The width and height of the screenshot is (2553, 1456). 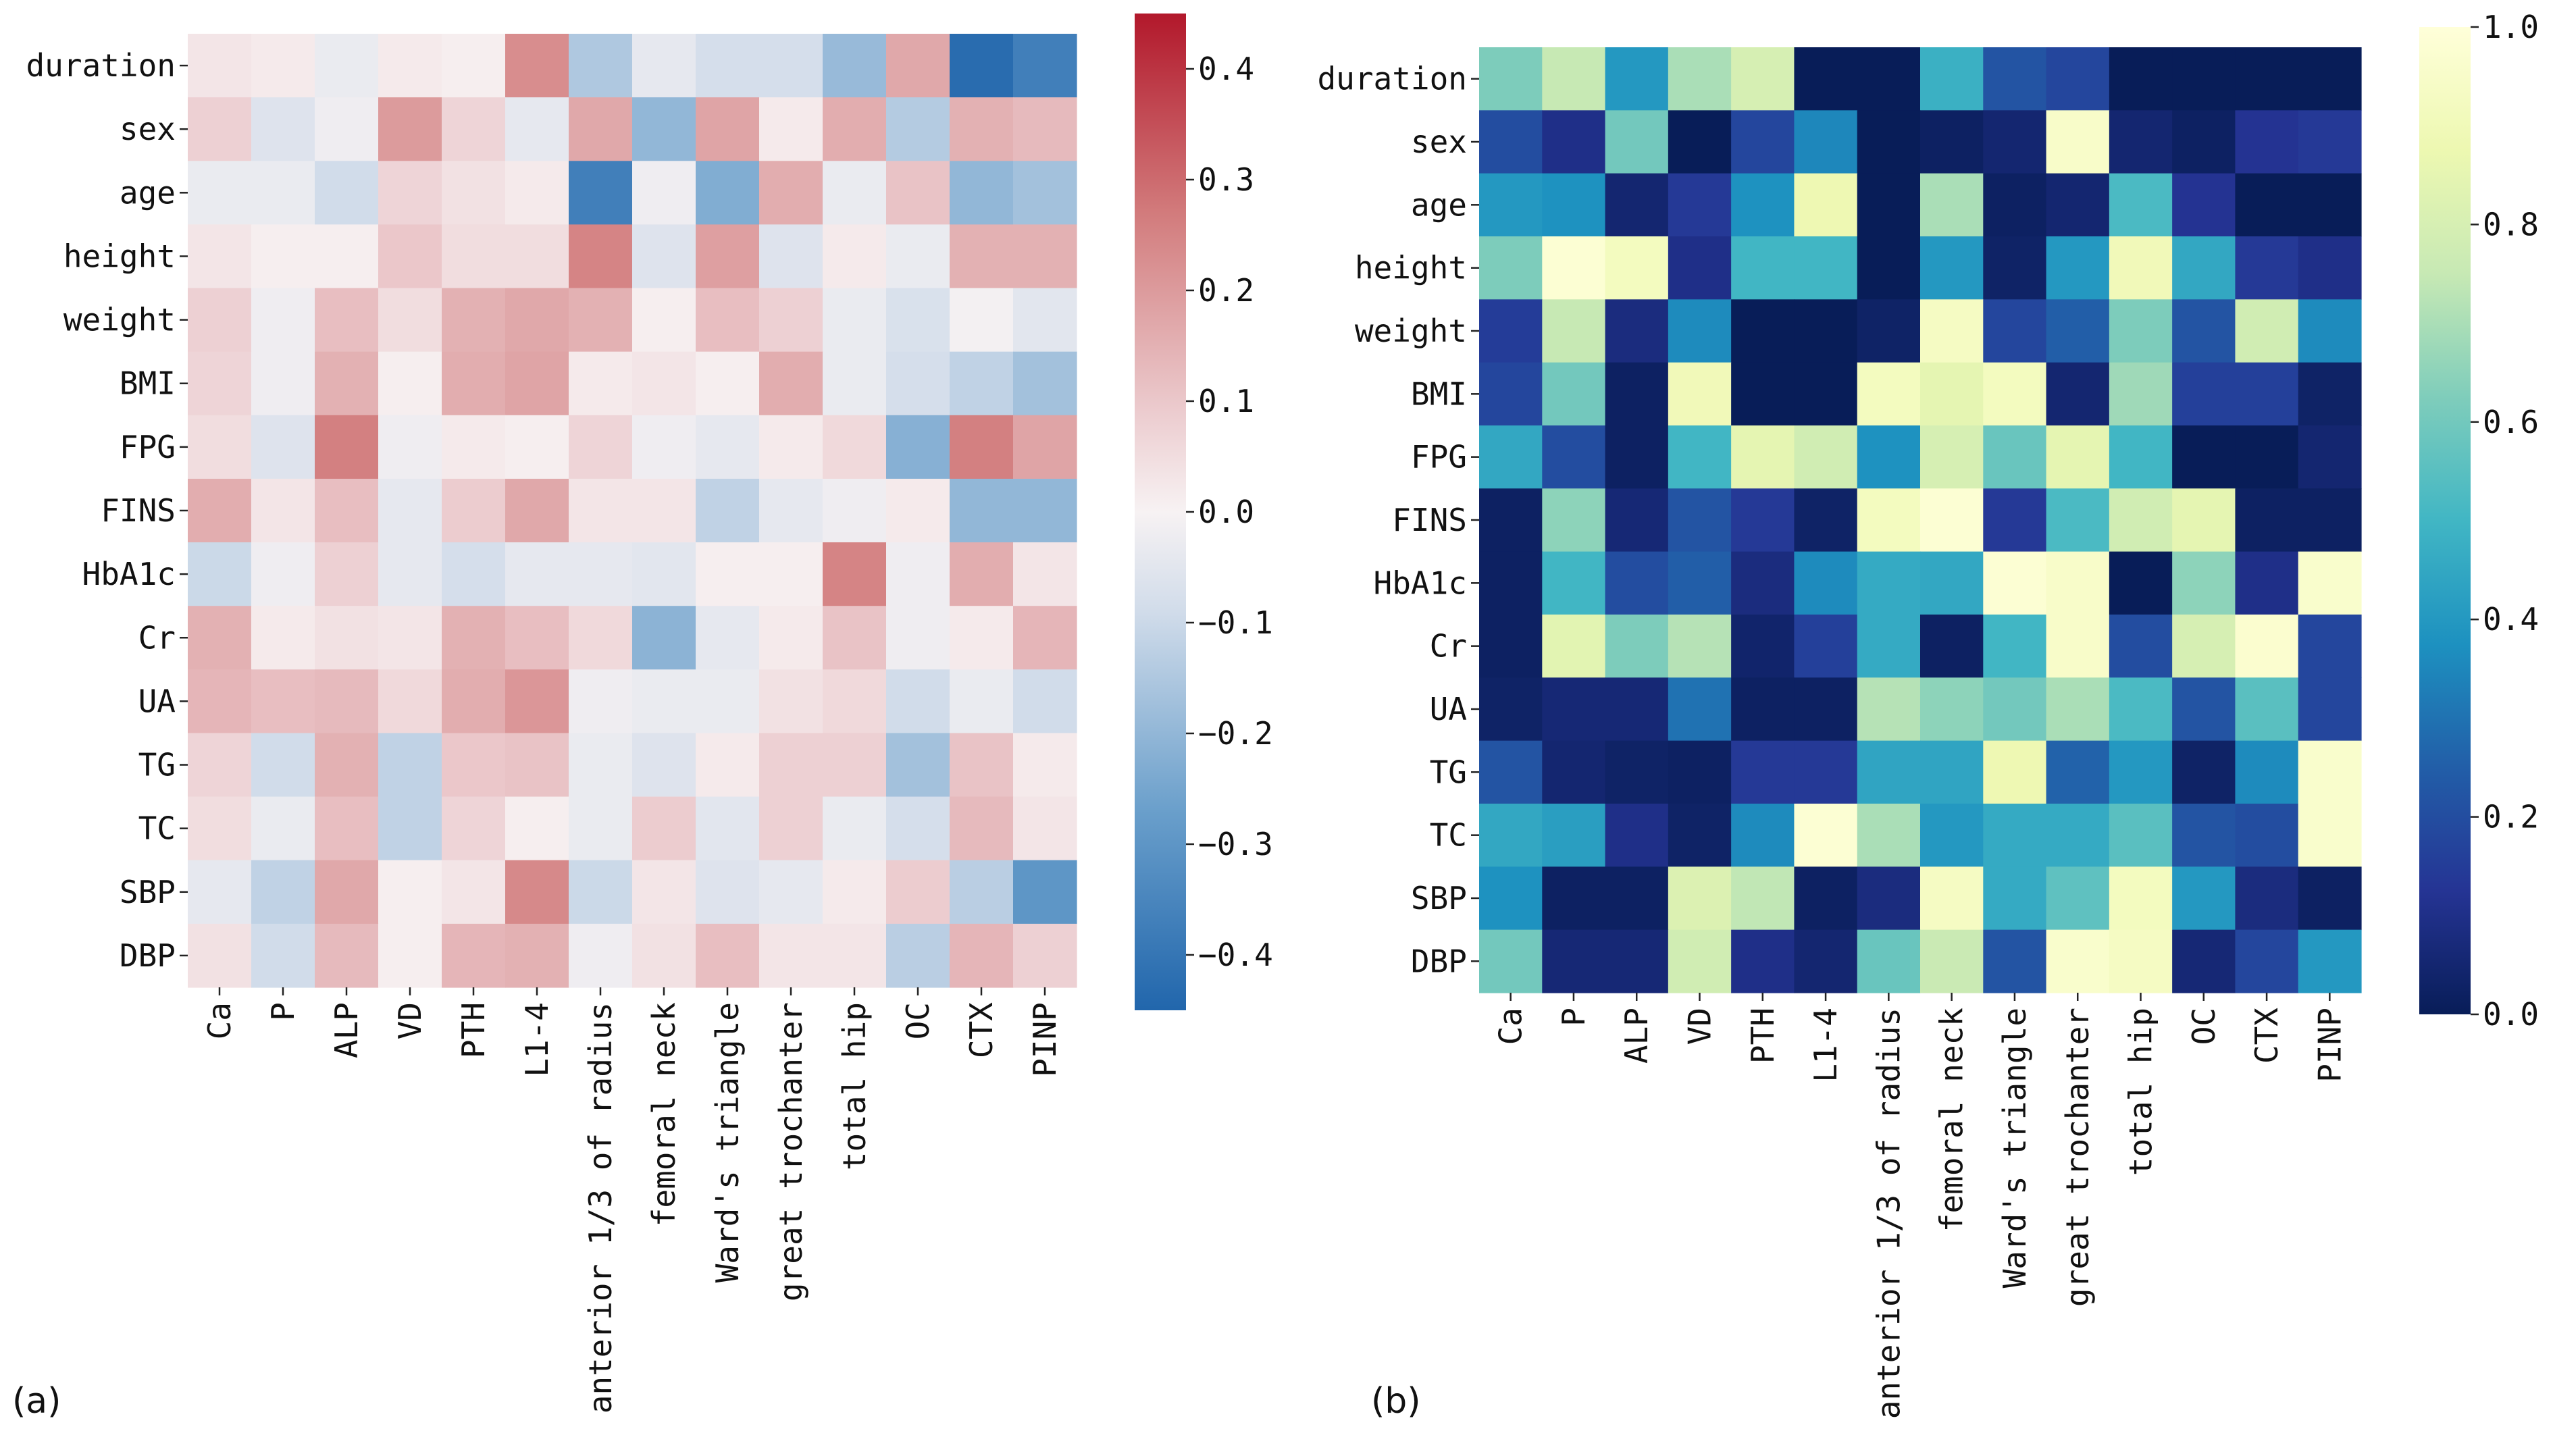 What do you see at coordinates (601, 383) in the screenshot?
I see `heatmap-a-cell-bmi-anterior-1-3-of-radius` at bounding box center [601, 383].